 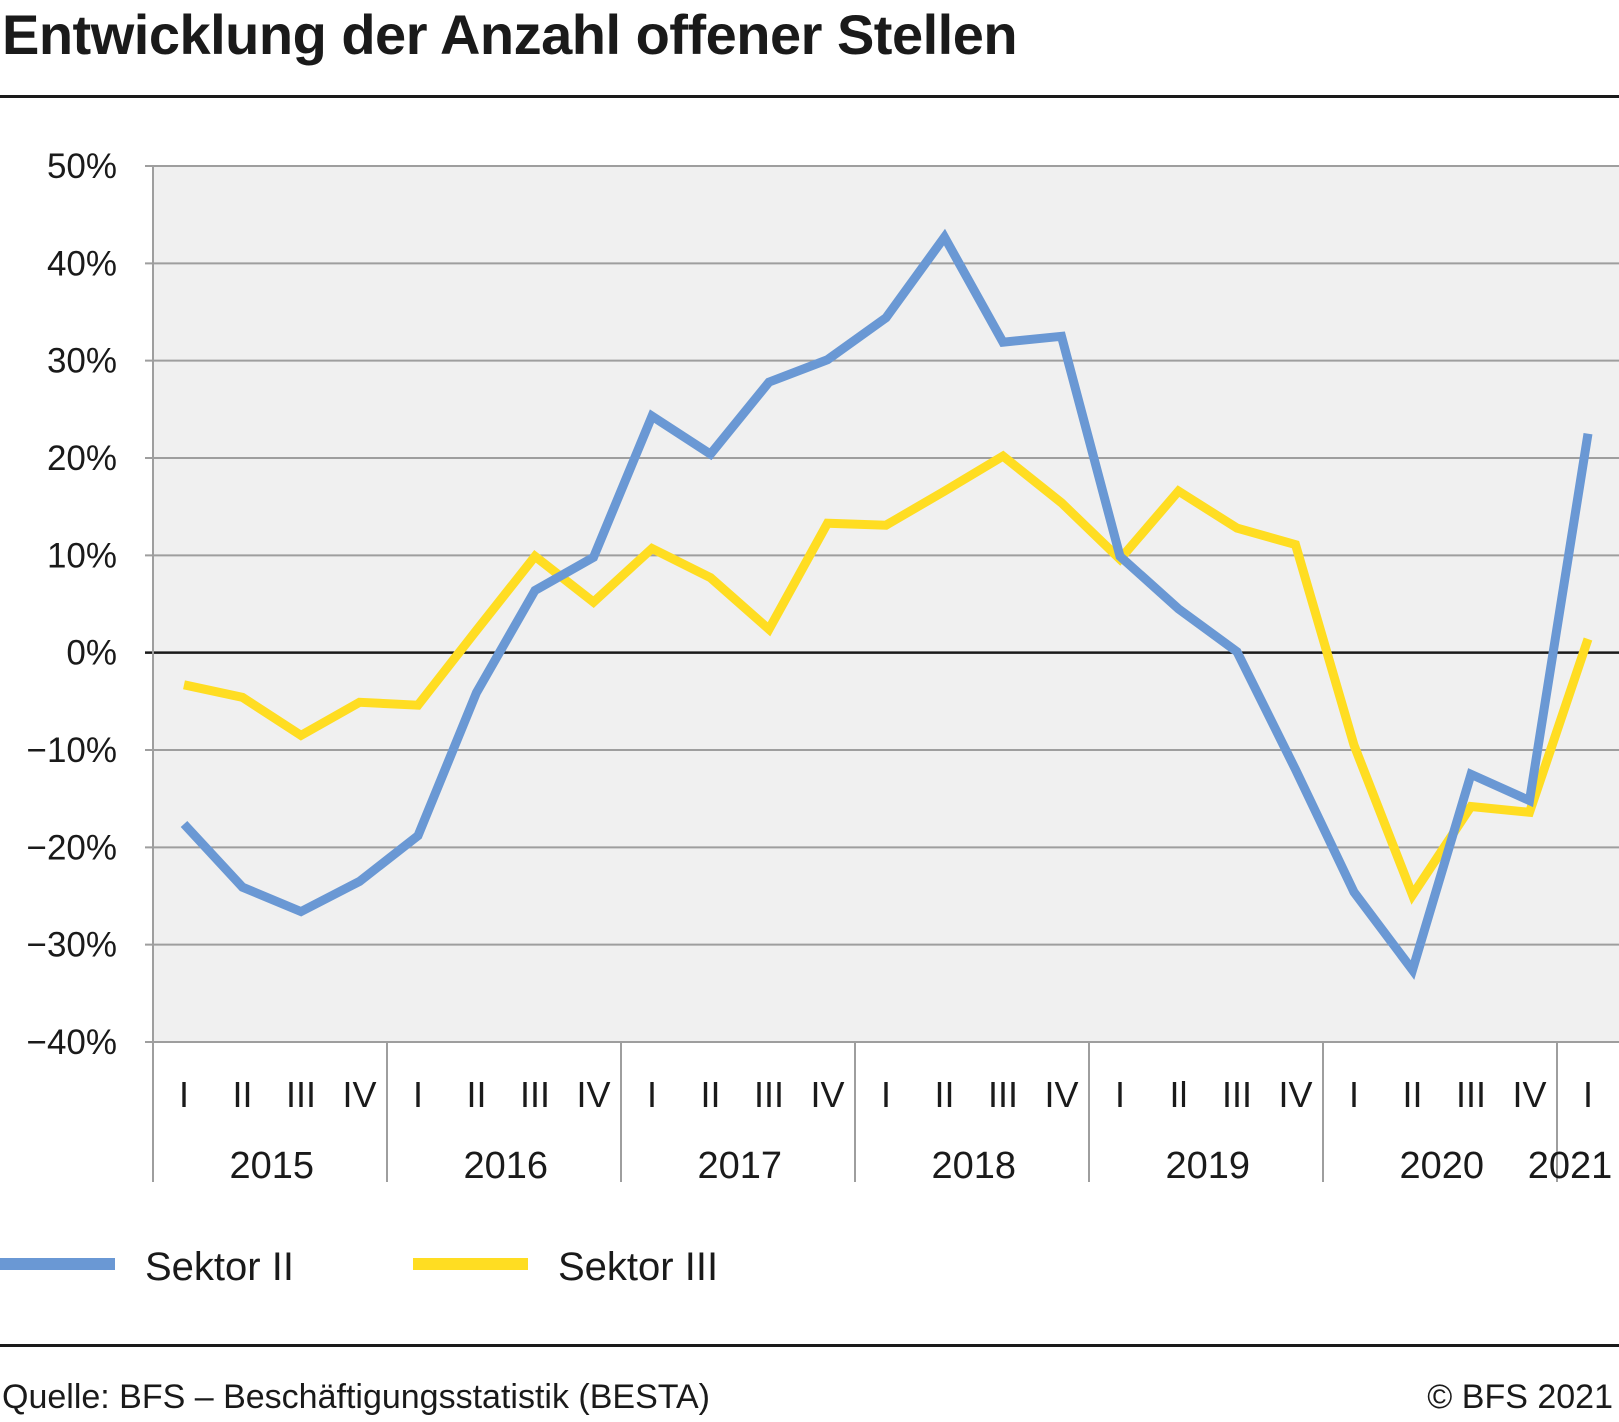 What do you see at coordinates (809, 96) in the screenshot?
I see `top-divider` at bounding box center [809, 96].